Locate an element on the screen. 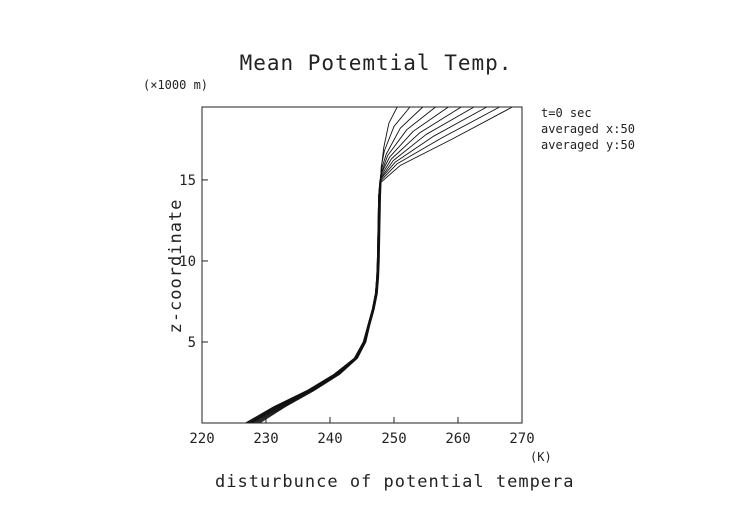 The image size is (752, 532). x-axis: 220 230 240 250 260 270 is located at coordinates (362, 432).